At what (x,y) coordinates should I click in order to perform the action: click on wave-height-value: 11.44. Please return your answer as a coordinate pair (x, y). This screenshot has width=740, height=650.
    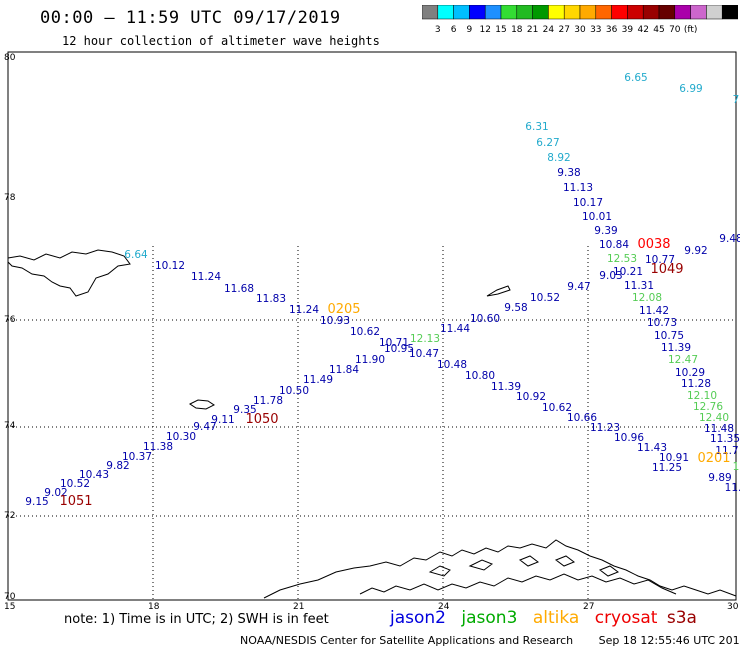
    Looking at the image, I should click on (455, 329).